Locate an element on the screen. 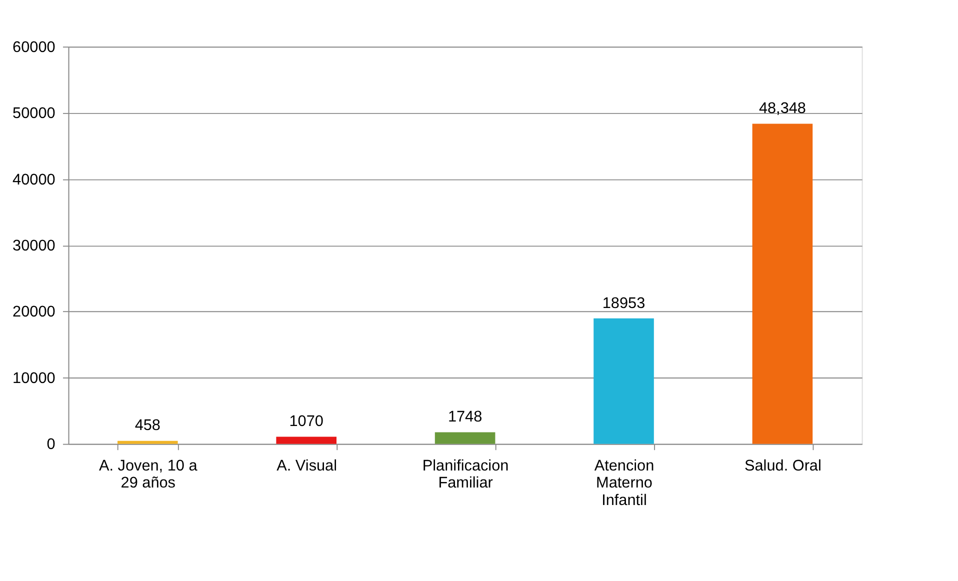  y-tick-label: 60000 is located at coordinates (34, 47).